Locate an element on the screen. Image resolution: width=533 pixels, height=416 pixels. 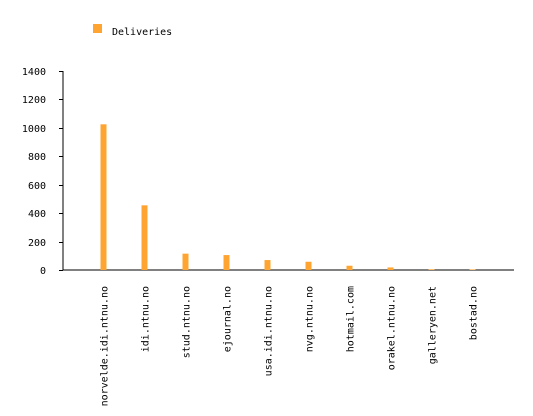
y-tick-label: 0 is located at coordinates (43, 271).